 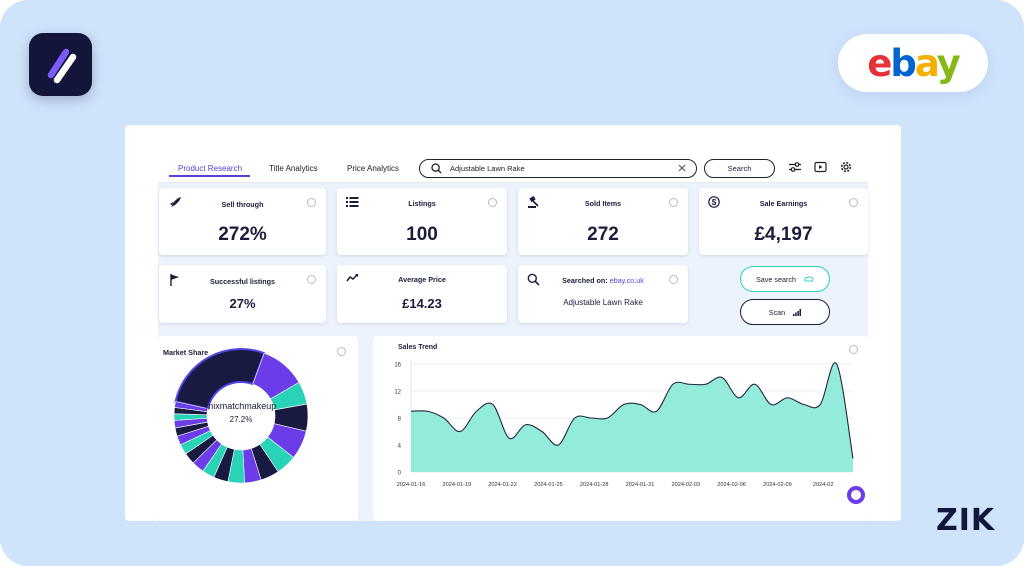 I want to click on searched-on-value: Adjustable Lawn Rake, so click(x=603, y=302).